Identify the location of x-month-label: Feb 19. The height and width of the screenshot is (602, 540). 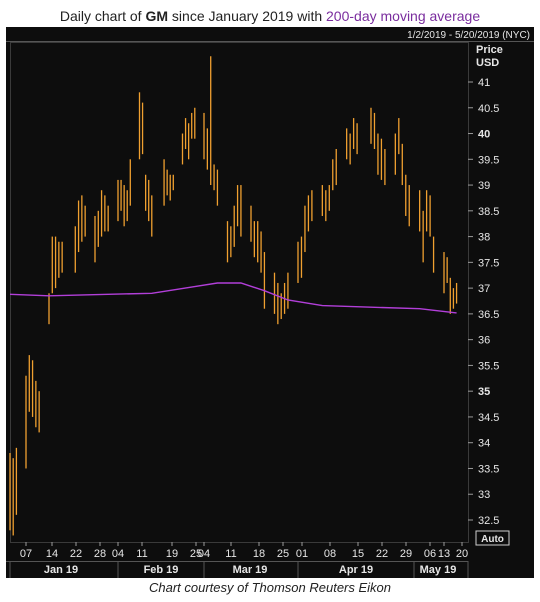
(161, 570).